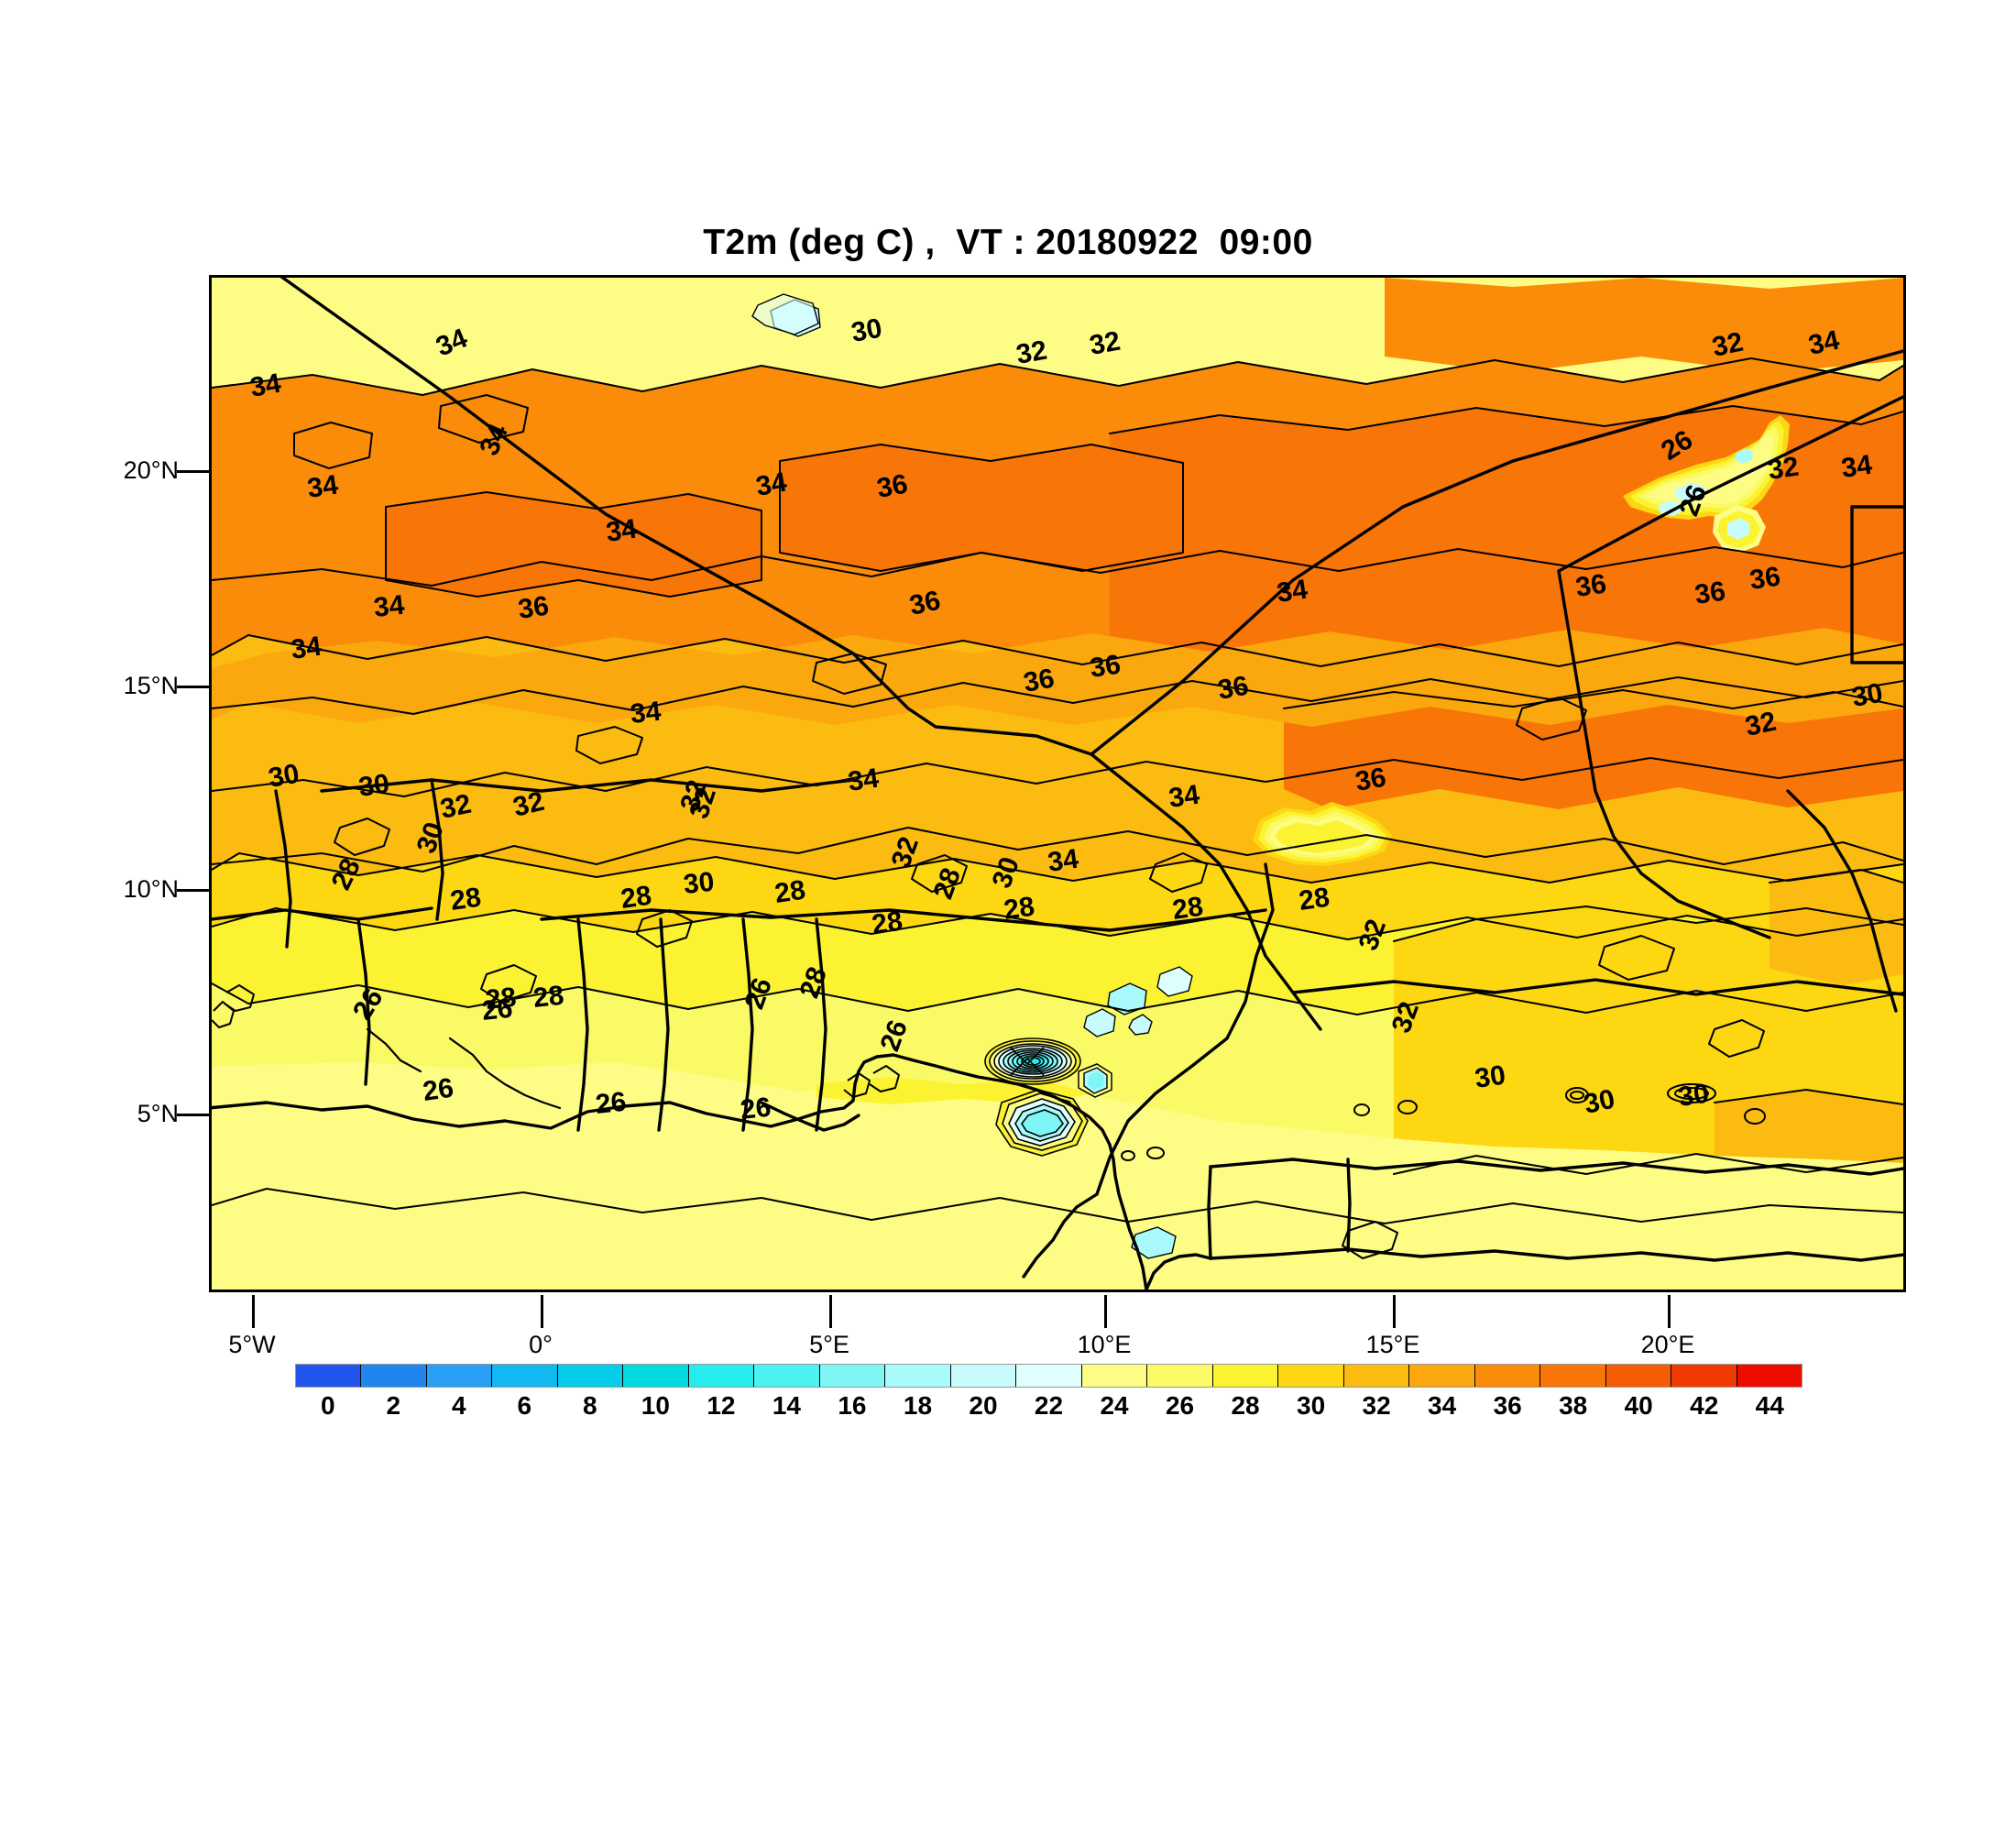  What do you see at coordinates (1049, 1405) in the screenshot?
I see `colorbar-tick-label: 22` at bounding box center [1049, 1405].